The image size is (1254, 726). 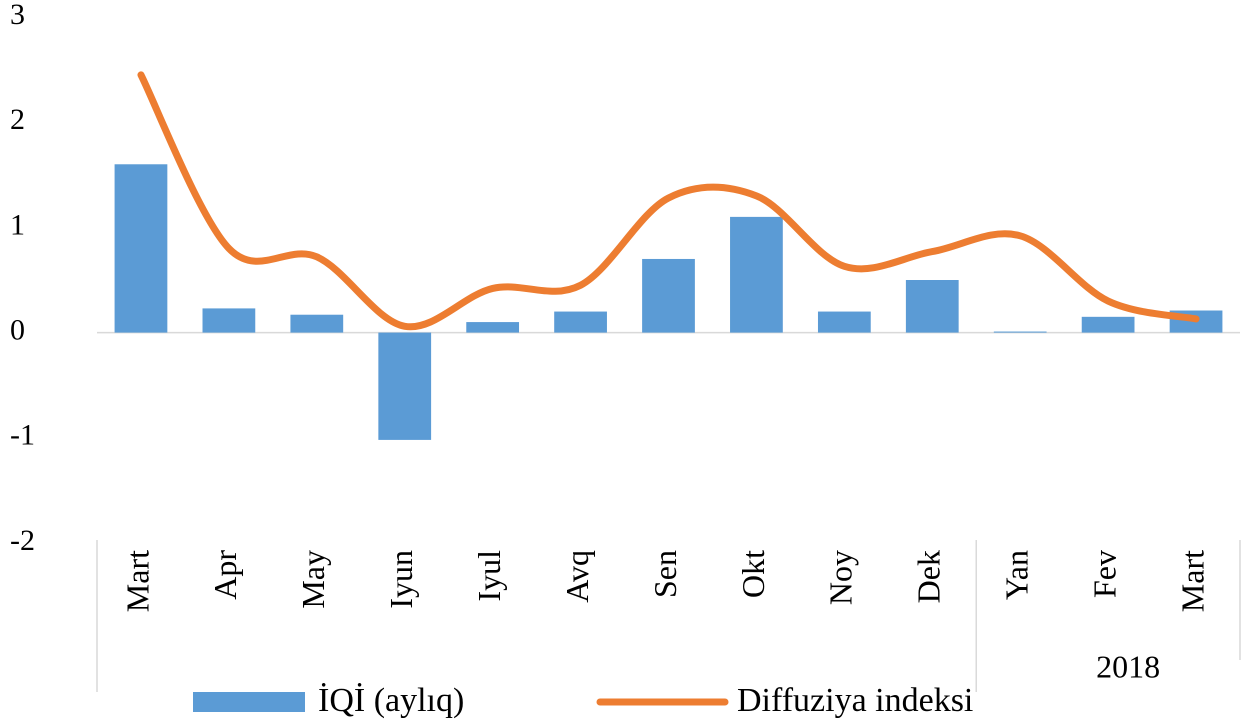 What do you see at coordinates (17, 329) in the screenshot?
I see `y-tick-label: 0` at bounding box center [17, 329].